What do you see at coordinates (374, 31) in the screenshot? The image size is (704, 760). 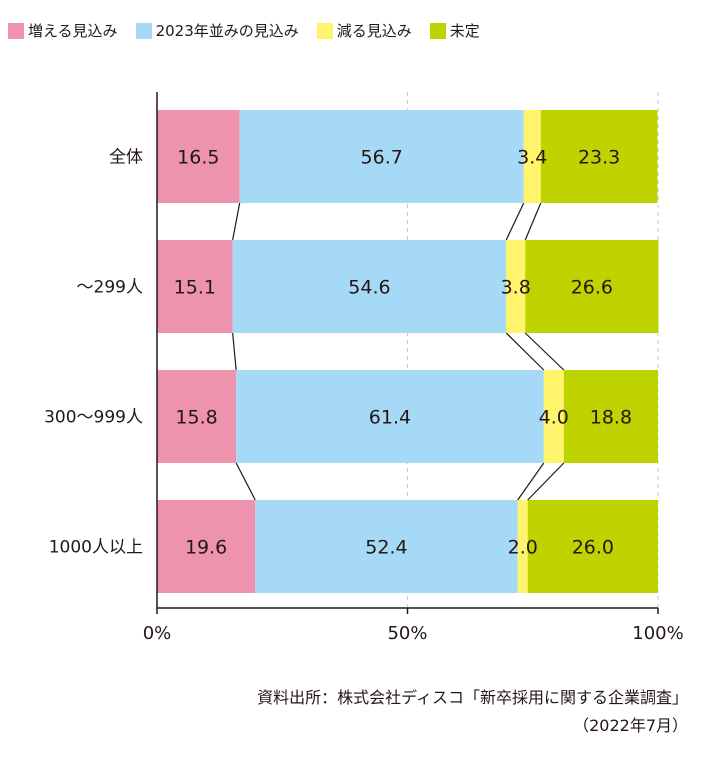 I see `legend-label-decrease: 減る見込み` at bounding box center [374, 31].